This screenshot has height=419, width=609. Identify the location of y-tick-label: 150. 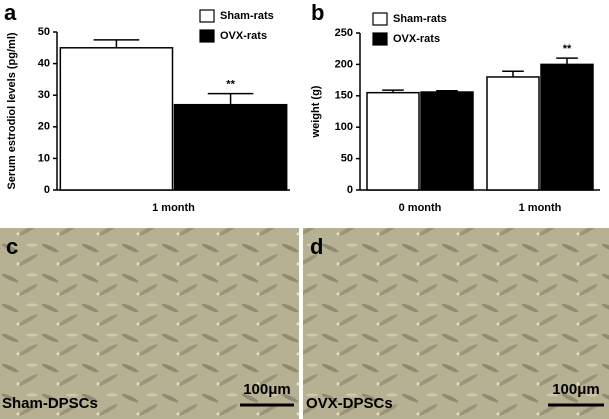
(344, 96).